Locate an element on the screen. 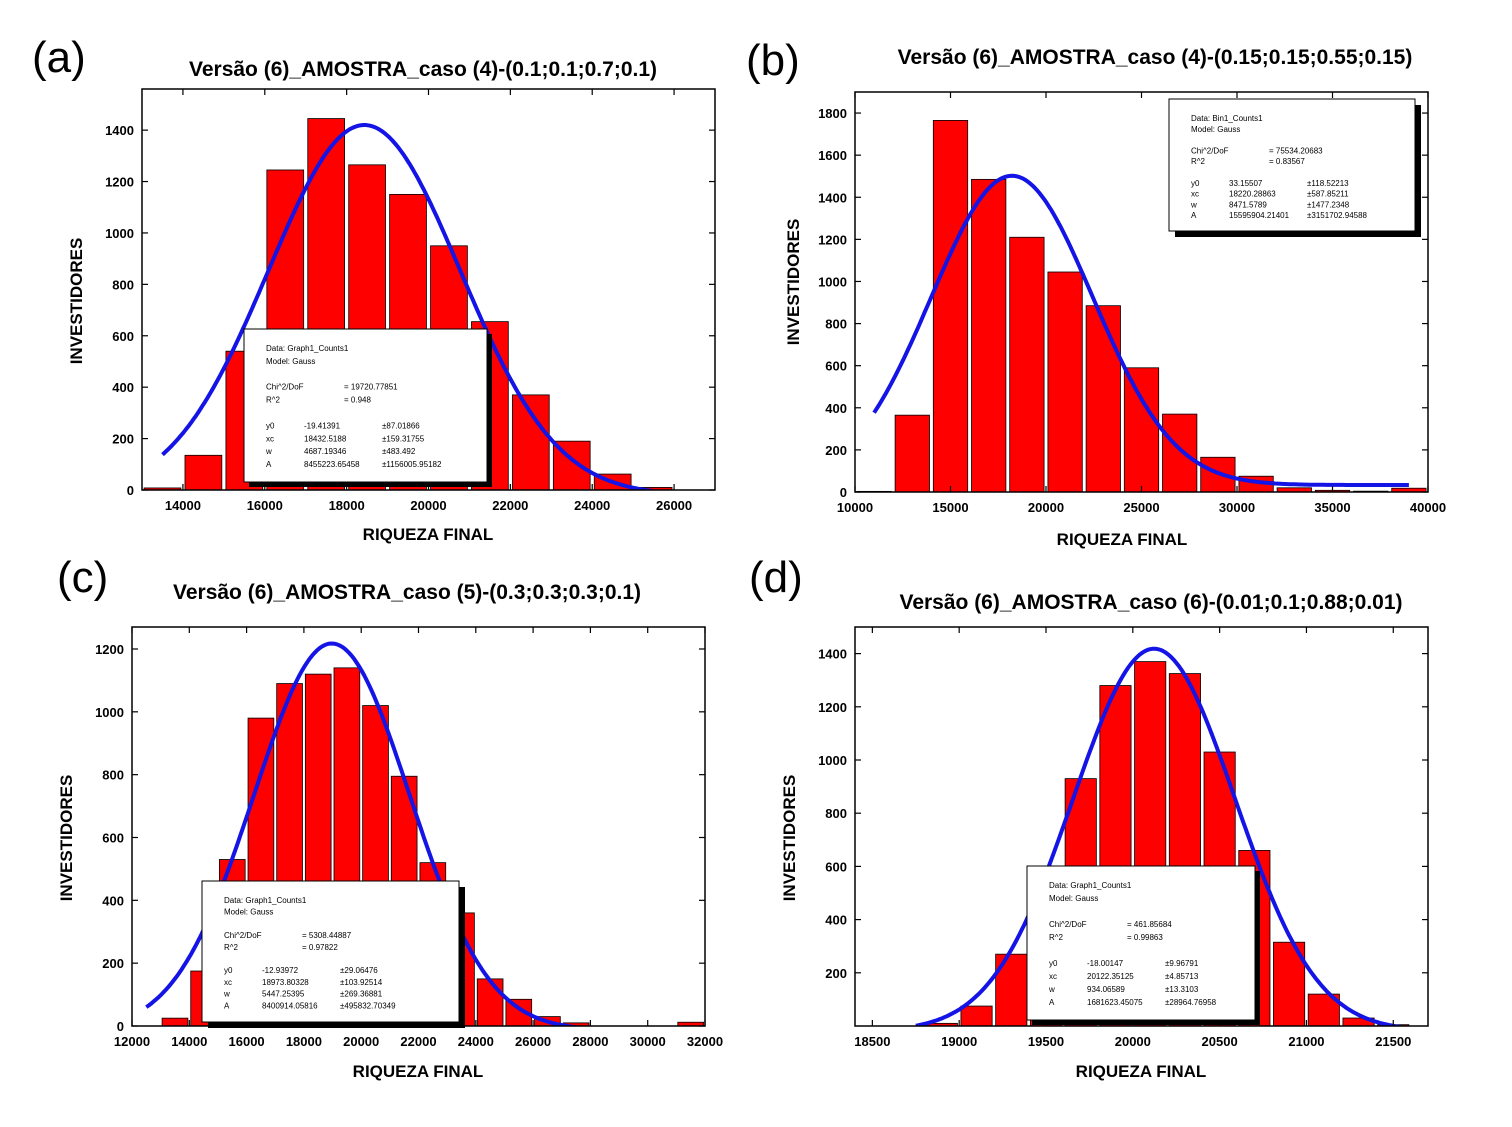  fit-box-text: -18.00147 is located at coordinates (1105, 963).